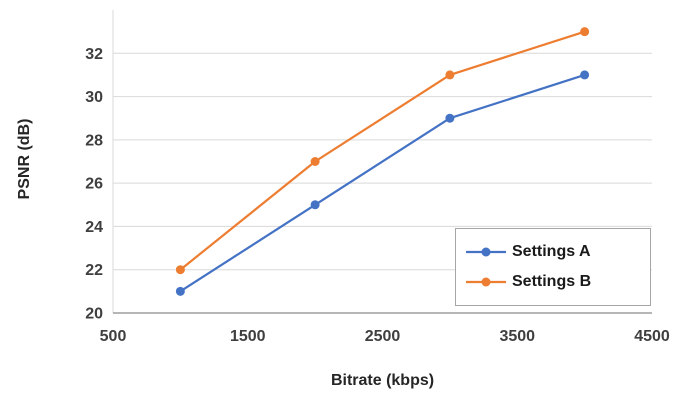  Describe the element at coordinates (517, 336) in the screenshot. I see `x-tick-label: 3500` at that location.